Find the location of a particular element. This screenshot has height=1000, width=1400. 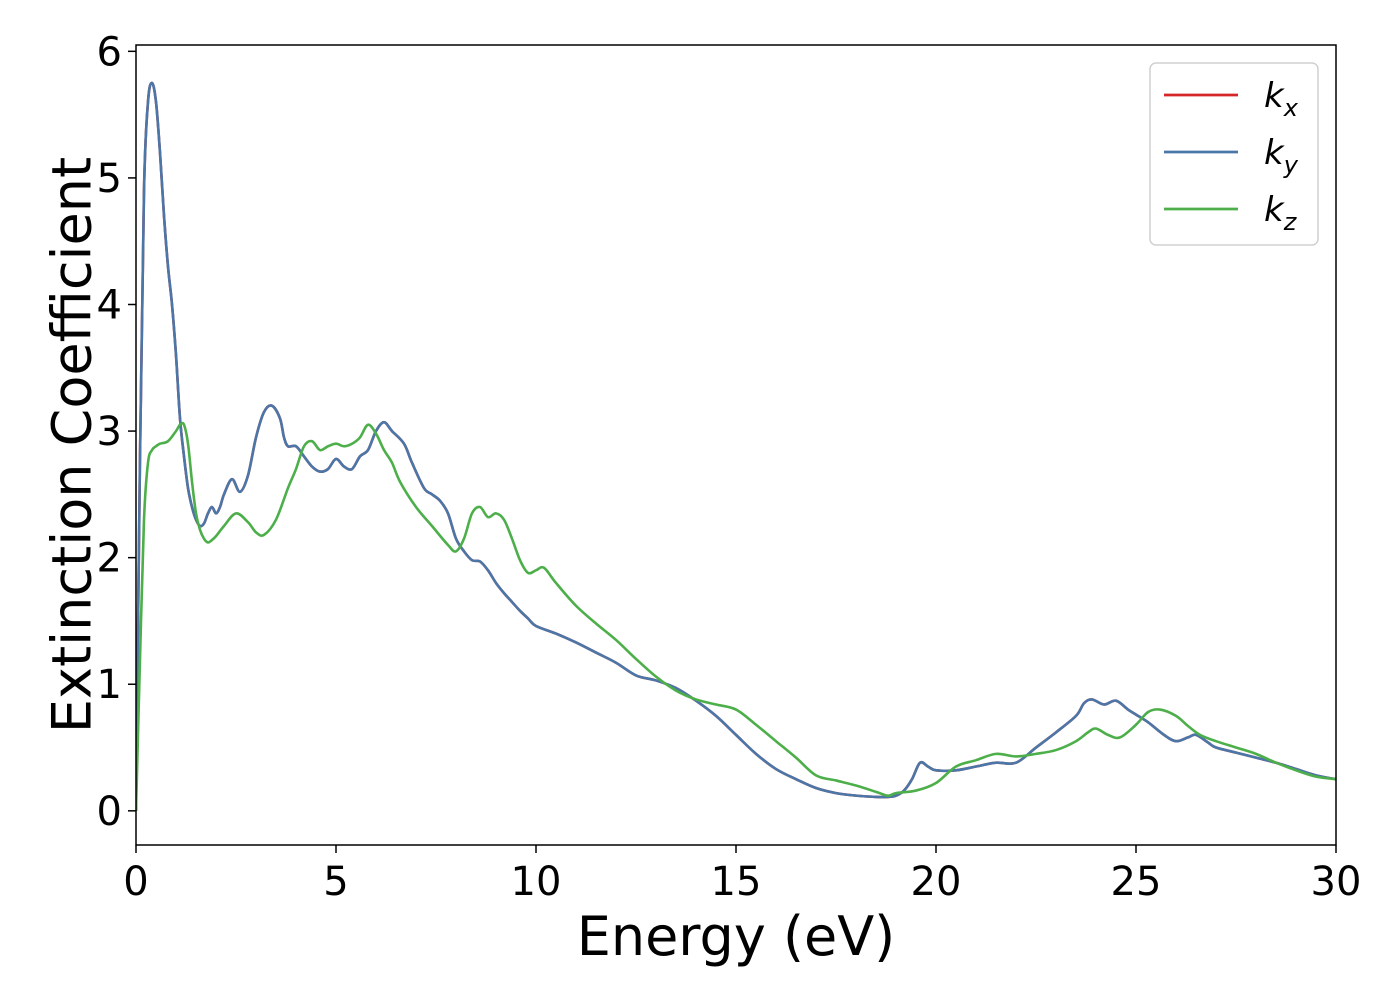

legend-box is located at coordinates (1234, 154).